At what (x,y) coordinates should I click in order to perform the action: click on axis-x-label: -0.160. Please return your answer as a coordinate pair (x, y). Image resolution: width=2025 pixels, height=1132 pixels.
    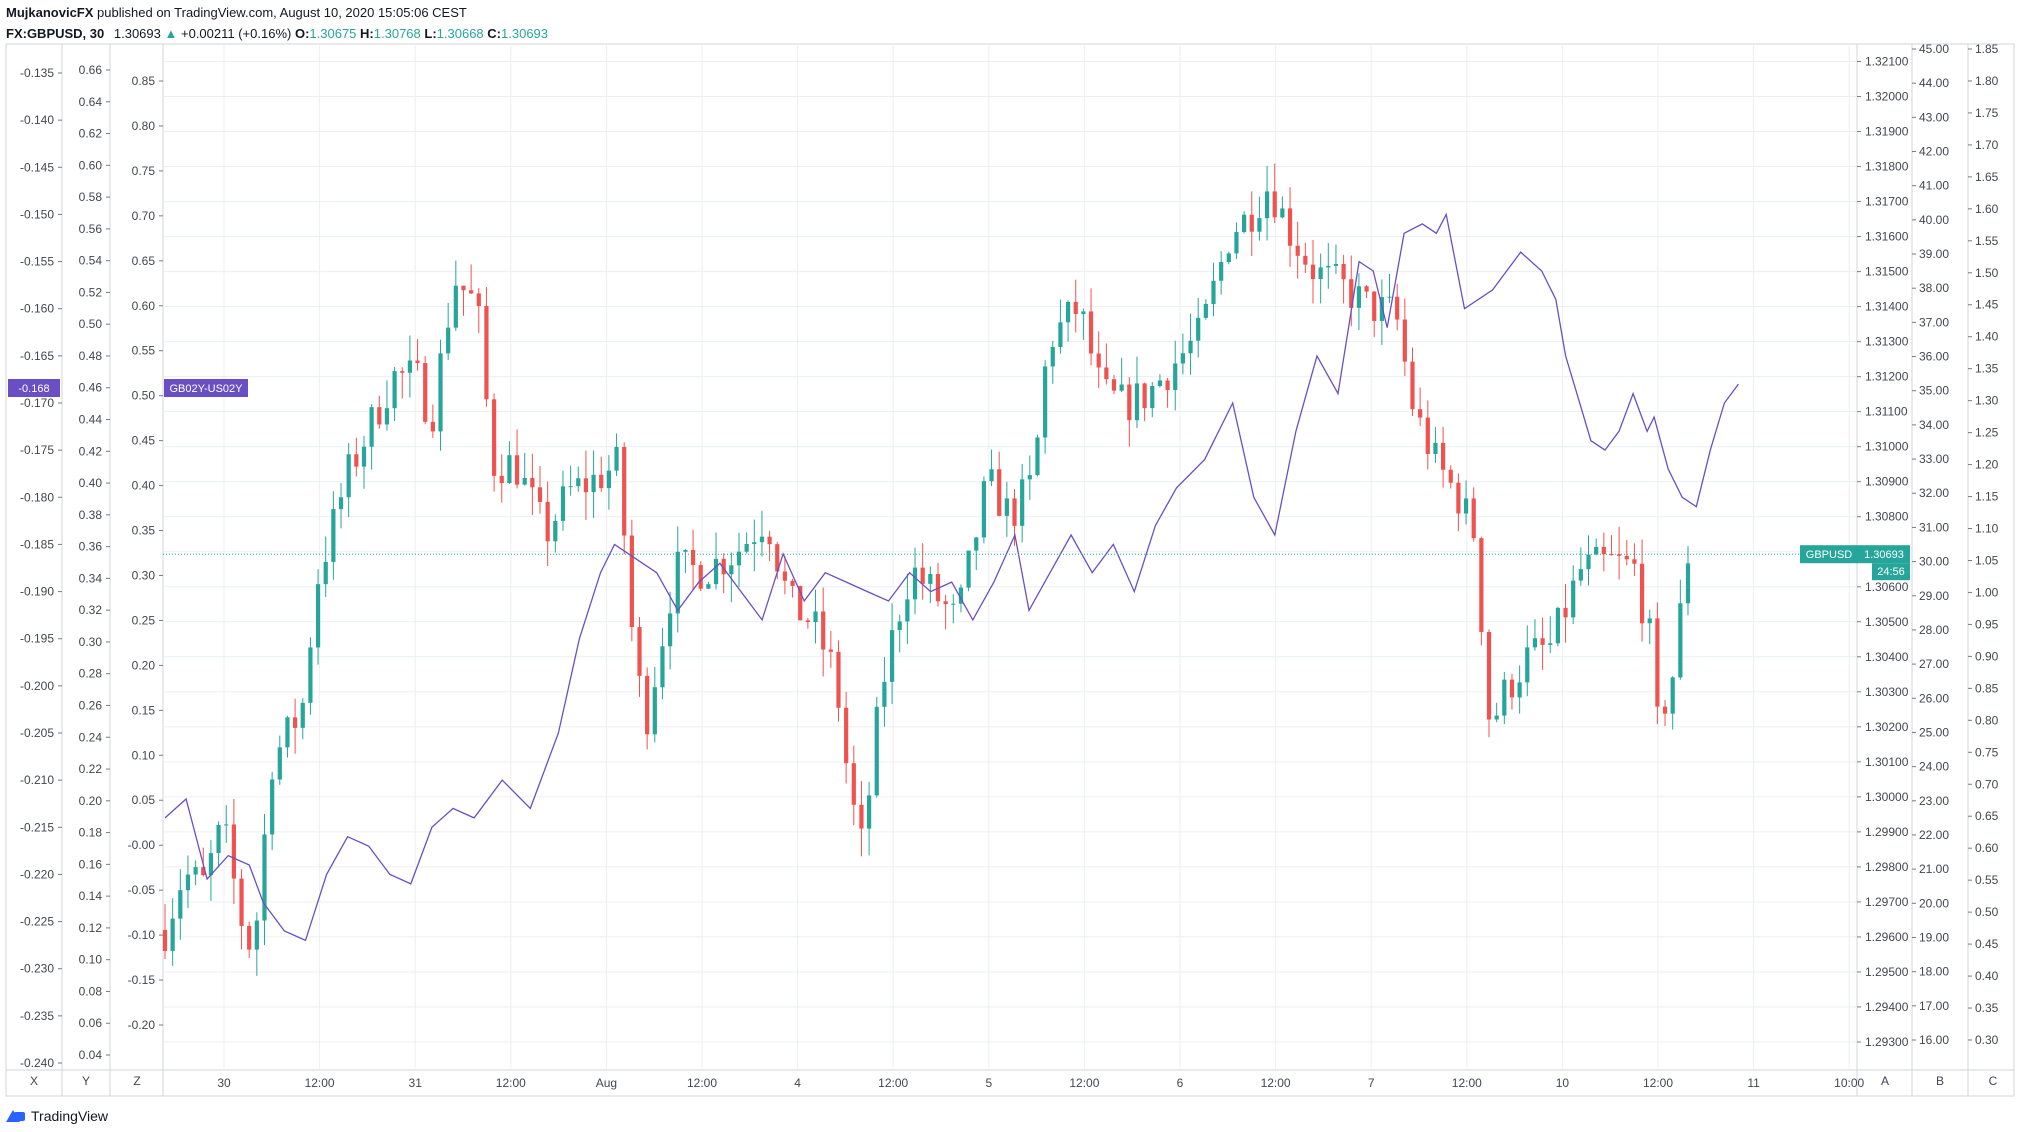
    Looking at the image, I should click on (37, 309).